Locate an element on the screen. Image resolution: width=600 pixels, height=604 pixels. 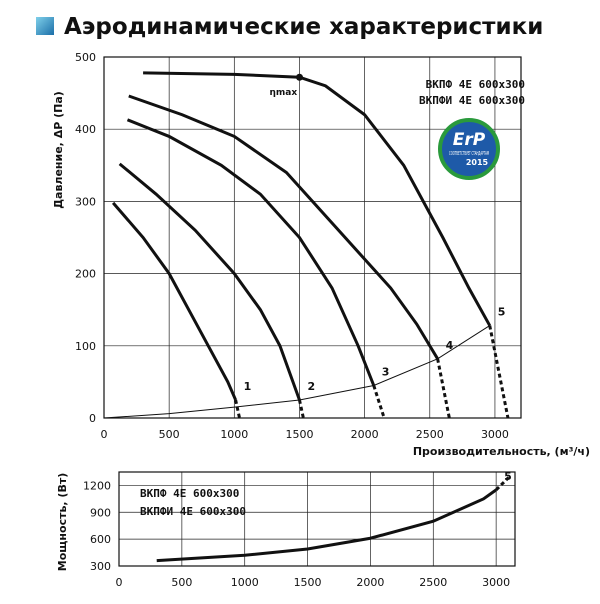
y-tick-label: 1200 is located at coordinates (97, 485).